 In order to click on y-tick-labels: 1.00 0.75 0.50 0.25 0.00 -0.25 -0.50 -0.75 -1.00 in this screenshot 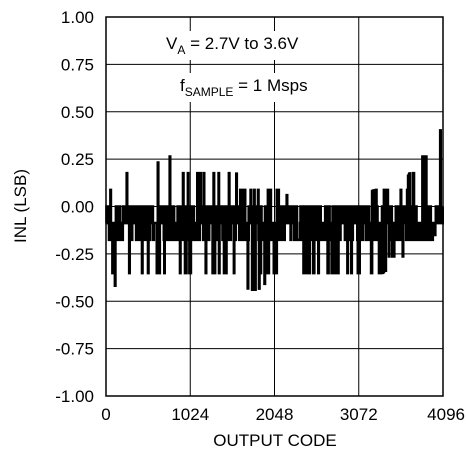, I will do `click(74, 207)`.